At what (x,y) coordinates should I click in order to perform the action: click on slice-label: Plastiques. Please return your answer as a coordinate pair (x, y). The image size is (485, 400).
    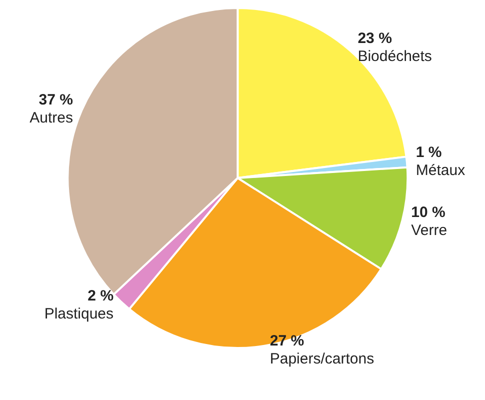
    Looking at the image, I should click on (79, 313).